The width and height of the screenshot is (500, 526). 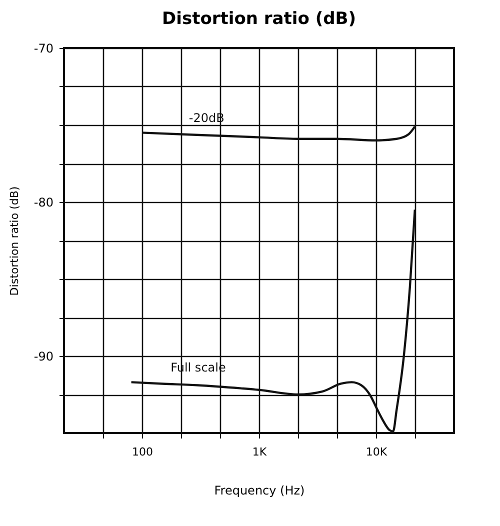 I want to click on x-tick-label: 1K, so click(x=260, y=452).